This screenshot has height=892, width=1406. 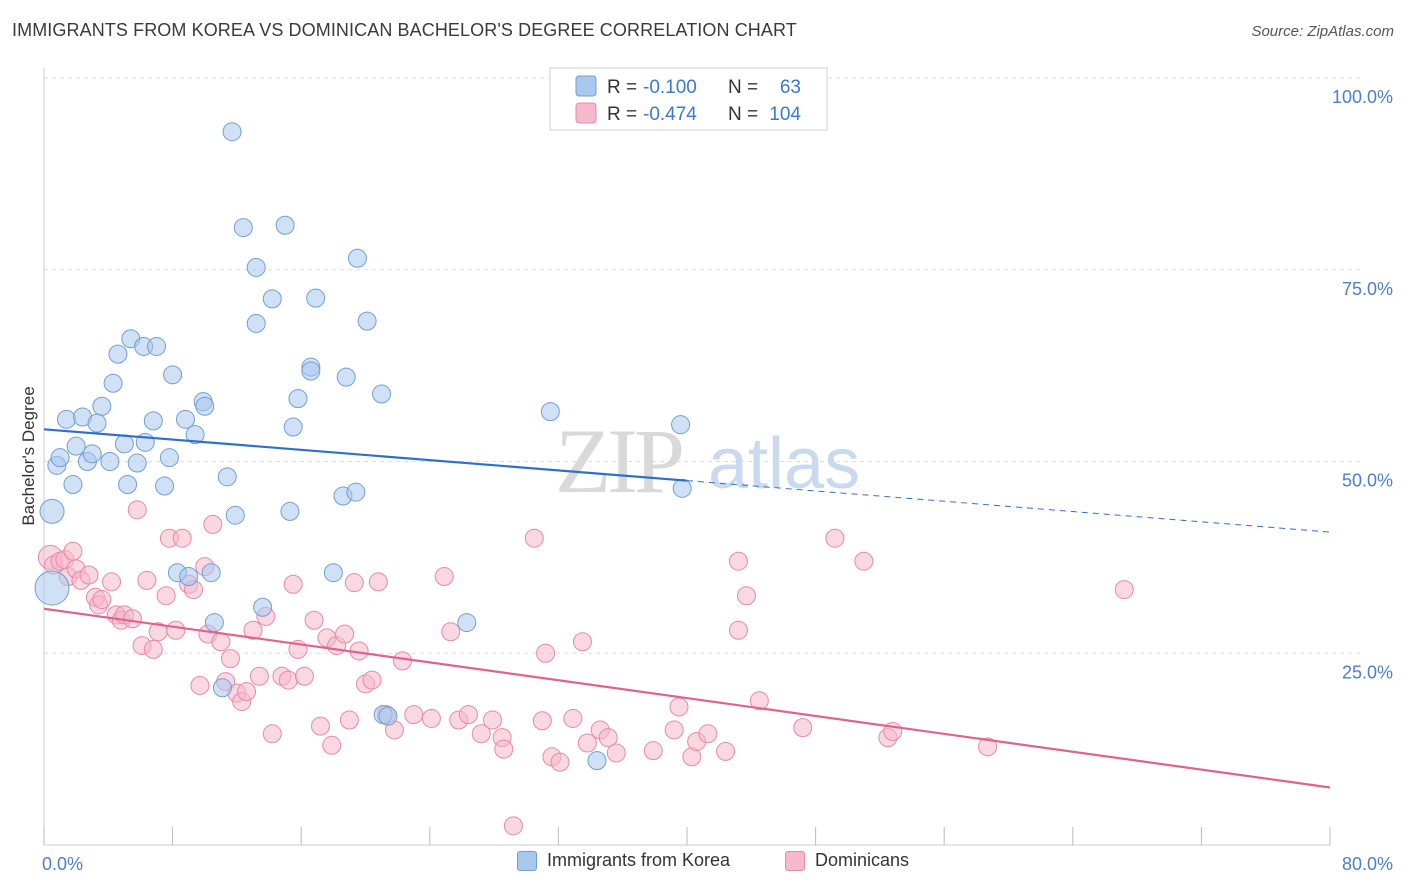 What do you see at coordinates (618, 461) in the screenshot?
I see `watermark-zip: ZIP` at bounding box center [618, 461].